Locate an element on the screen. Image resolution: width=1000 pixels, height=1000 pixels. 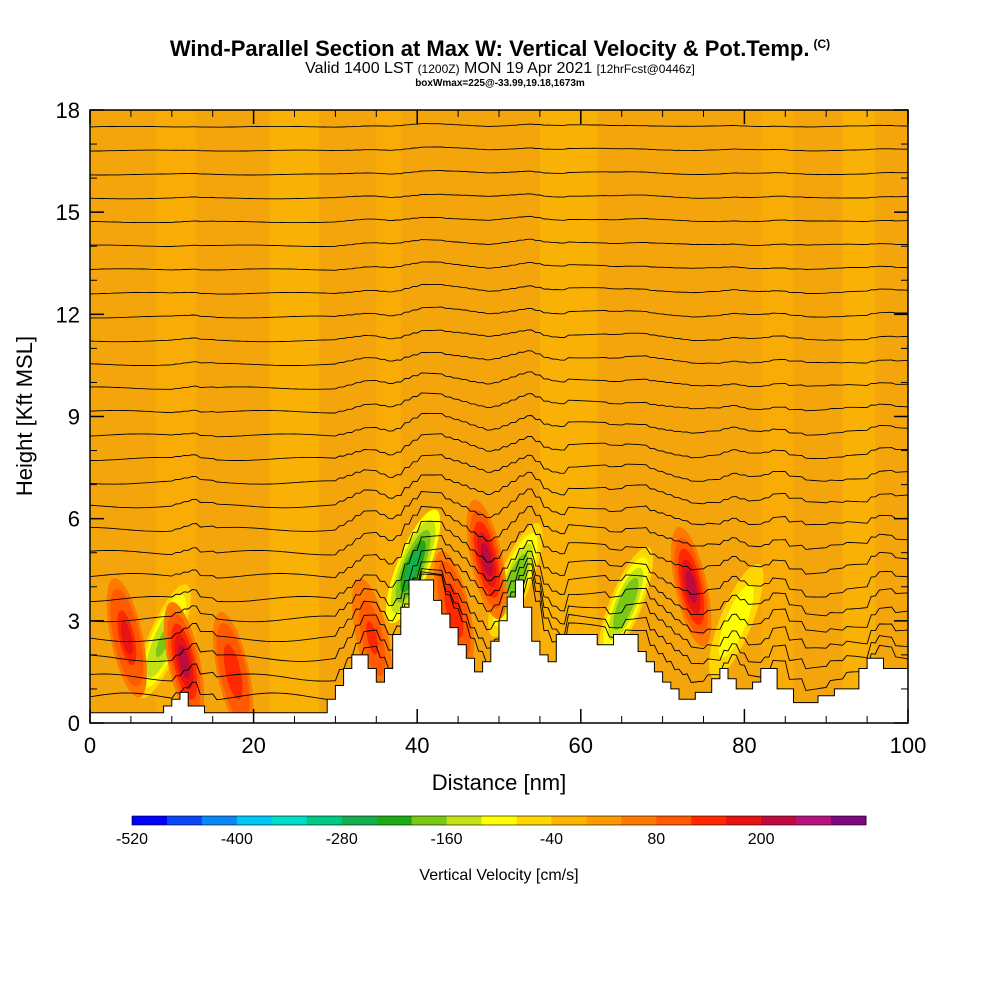
valid-prefix: Valid 1400 LST is located at coordinates (359, 68).